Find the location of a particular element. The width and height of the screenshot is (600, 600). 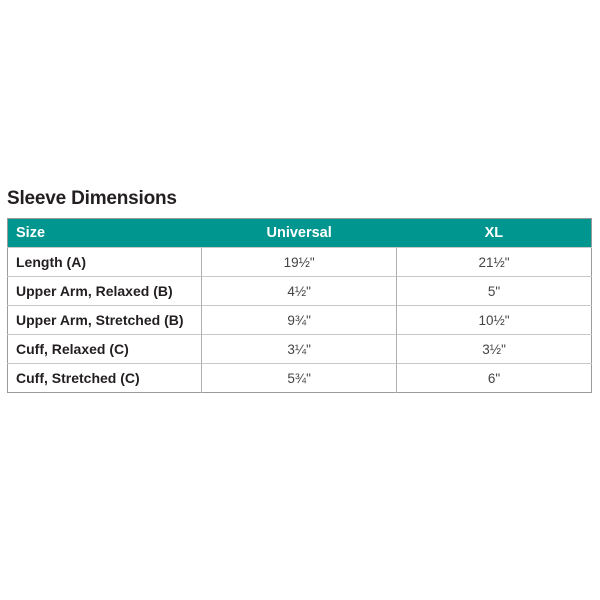

universal-value: 9¾" is located at coordinates (299, 320).